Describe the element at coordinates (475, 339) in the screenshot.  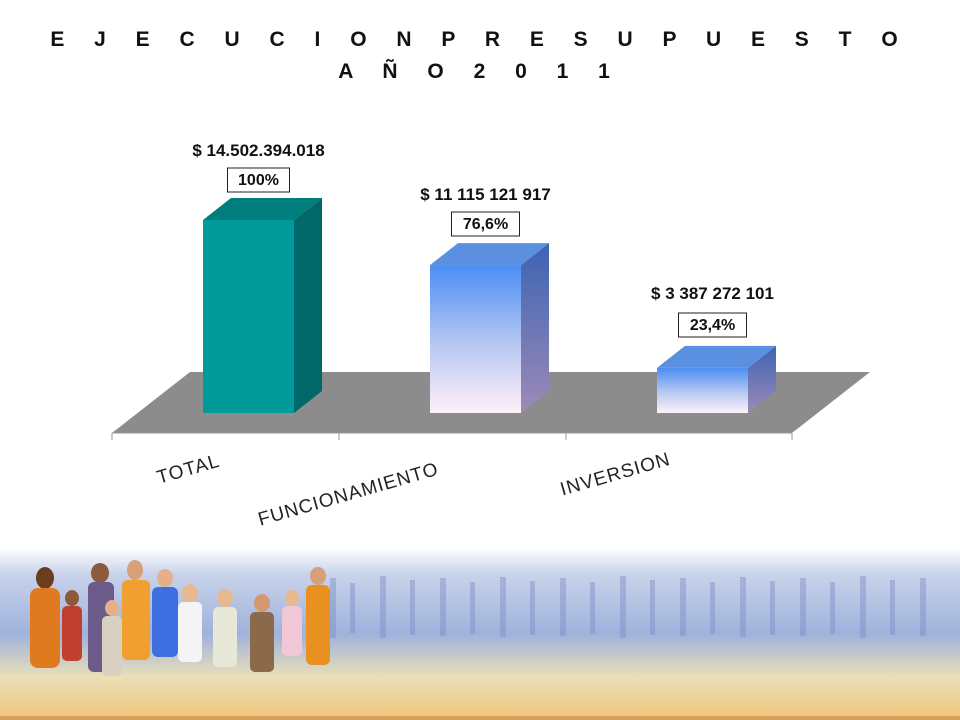
I see `bar-funcionamiento` at that location.